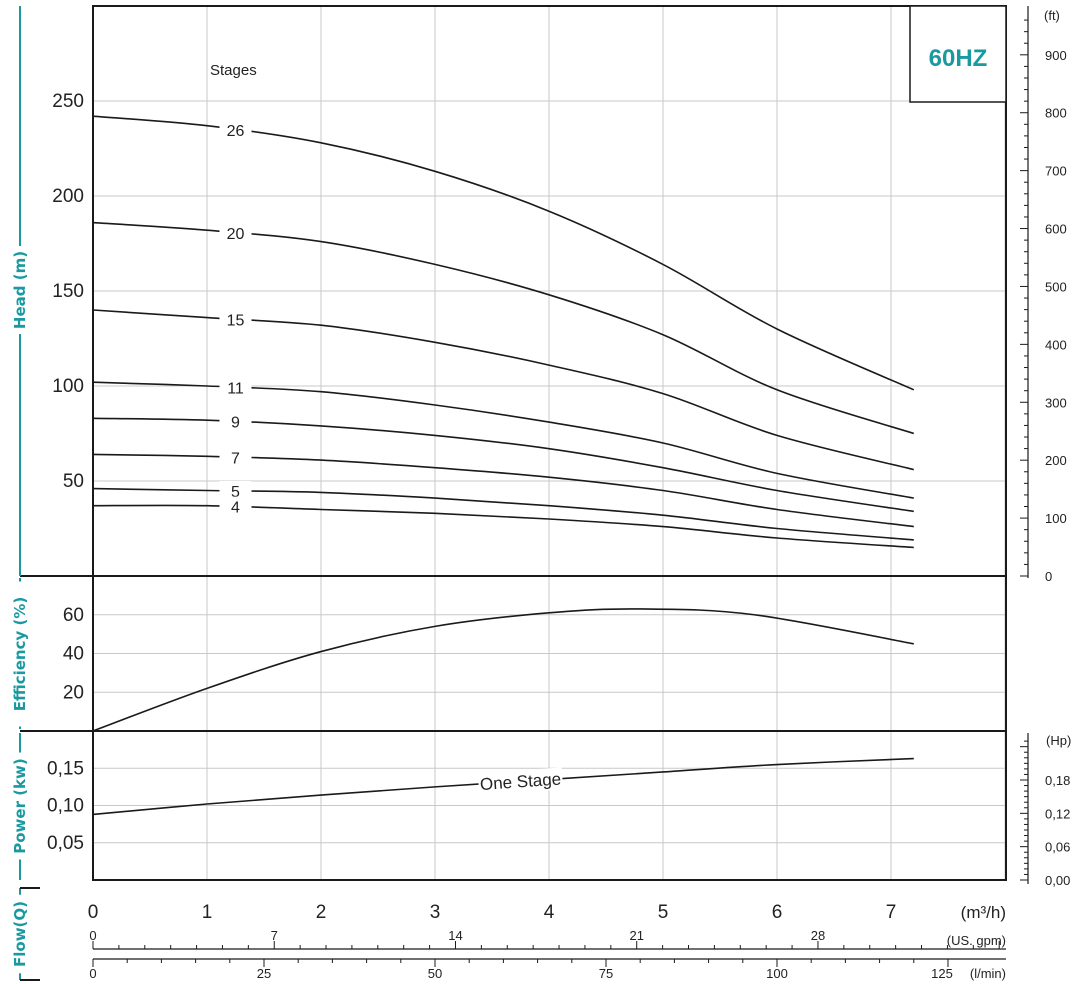  What do you see at coordinates (435, 912) in the screenshot?
I see `flow-m3h-tick-label: 3` at bounding box center [435, 912].